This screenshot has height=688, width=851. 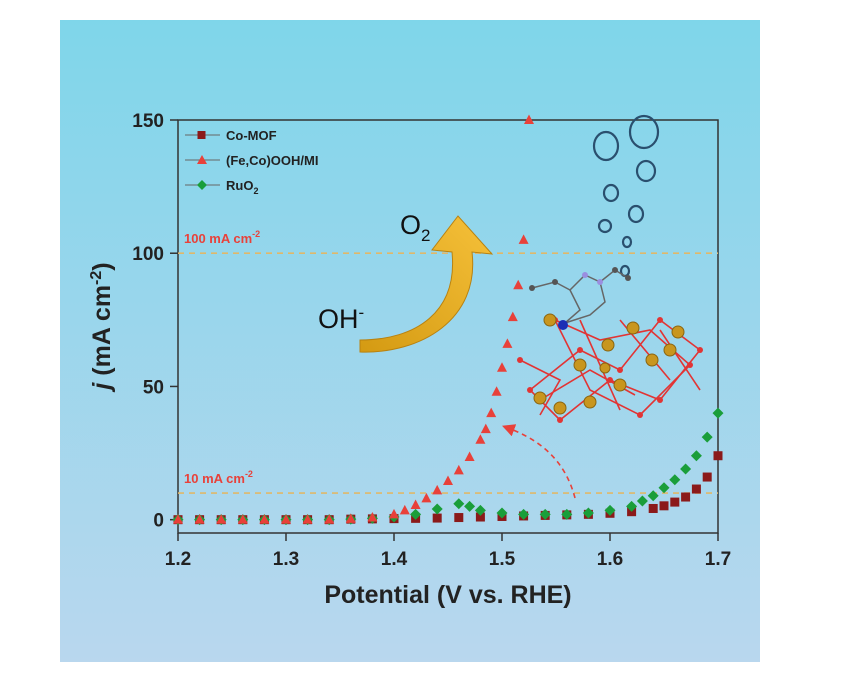 I want to click on legend-label-fecoooh: (Fe,Co)OOH/MI, so click(x=272, y=160).